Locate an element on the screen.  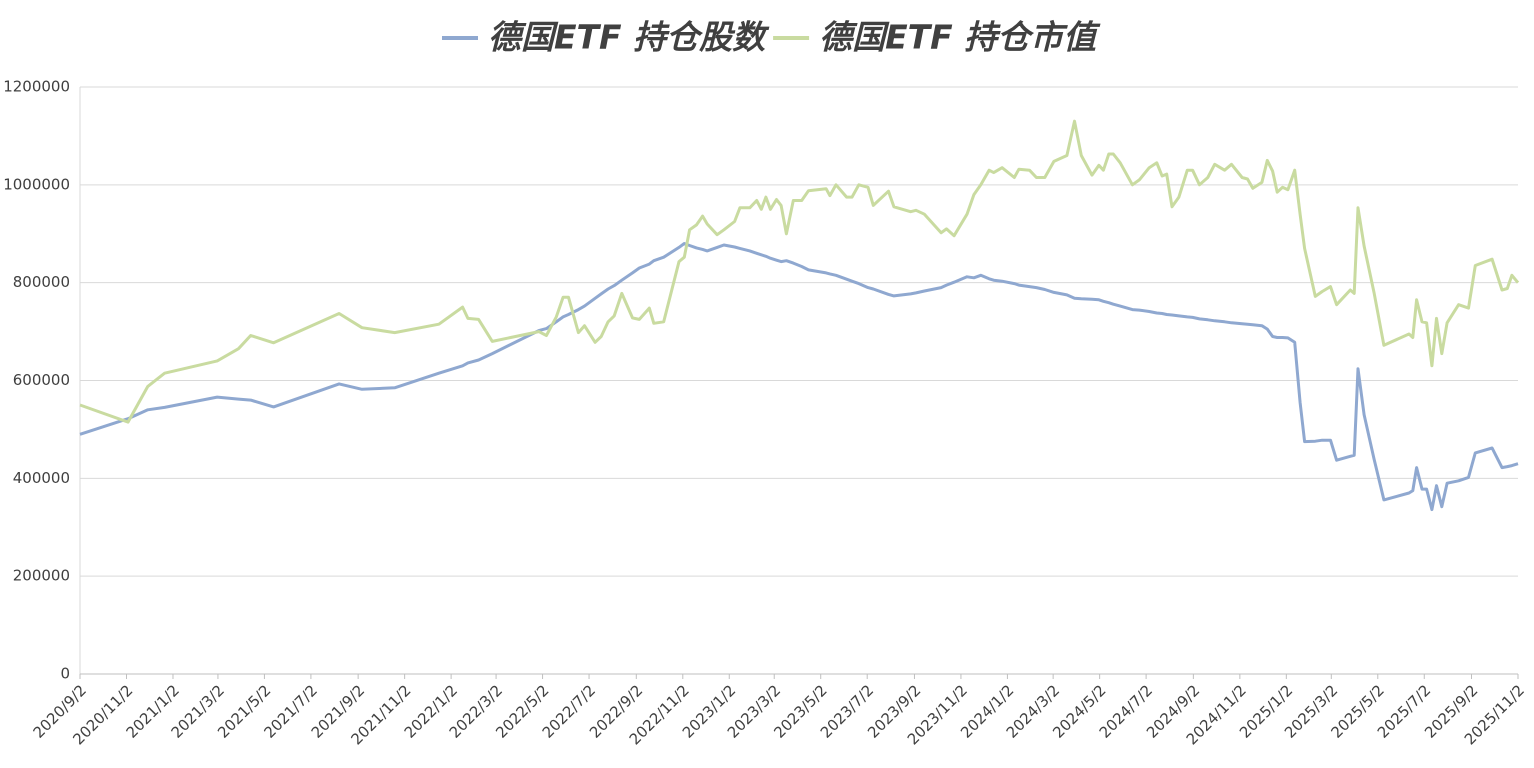
y-tick-label: 1200000 is located at coordinates (36, 87).